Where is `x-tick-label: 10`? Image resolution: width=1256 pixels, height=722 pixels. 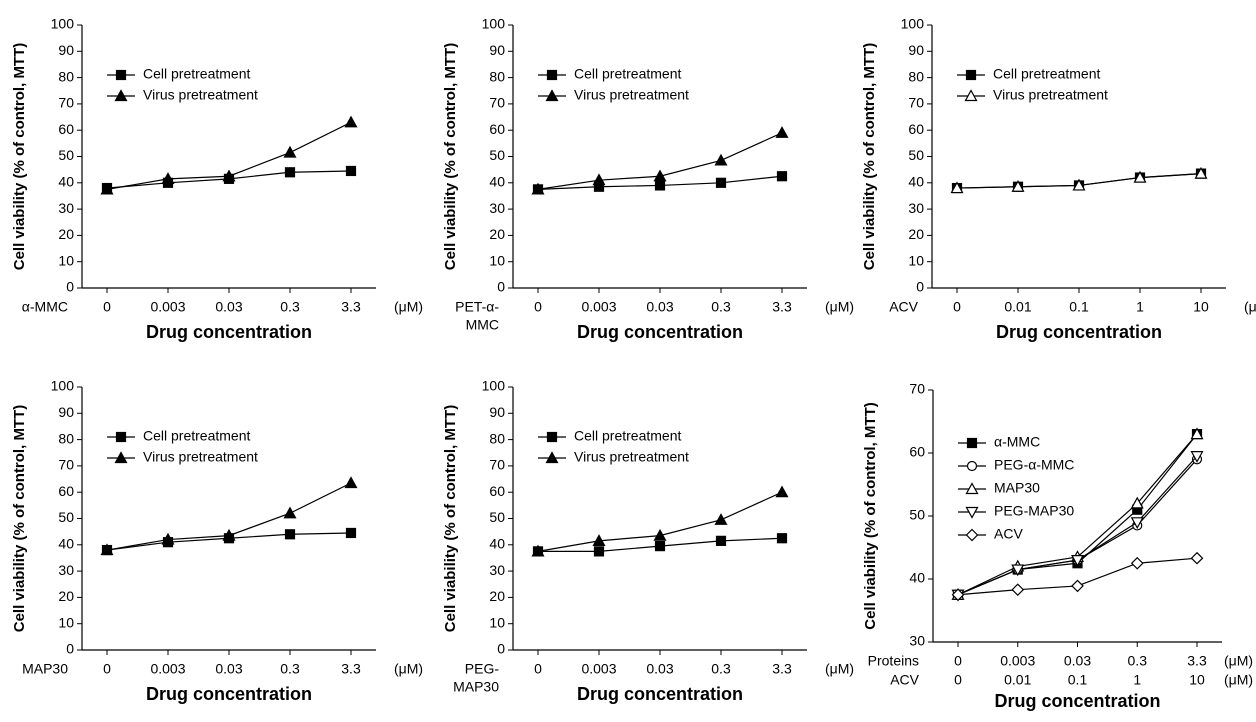 x-tick-label: 10 is located at coordinates (1201, 307).